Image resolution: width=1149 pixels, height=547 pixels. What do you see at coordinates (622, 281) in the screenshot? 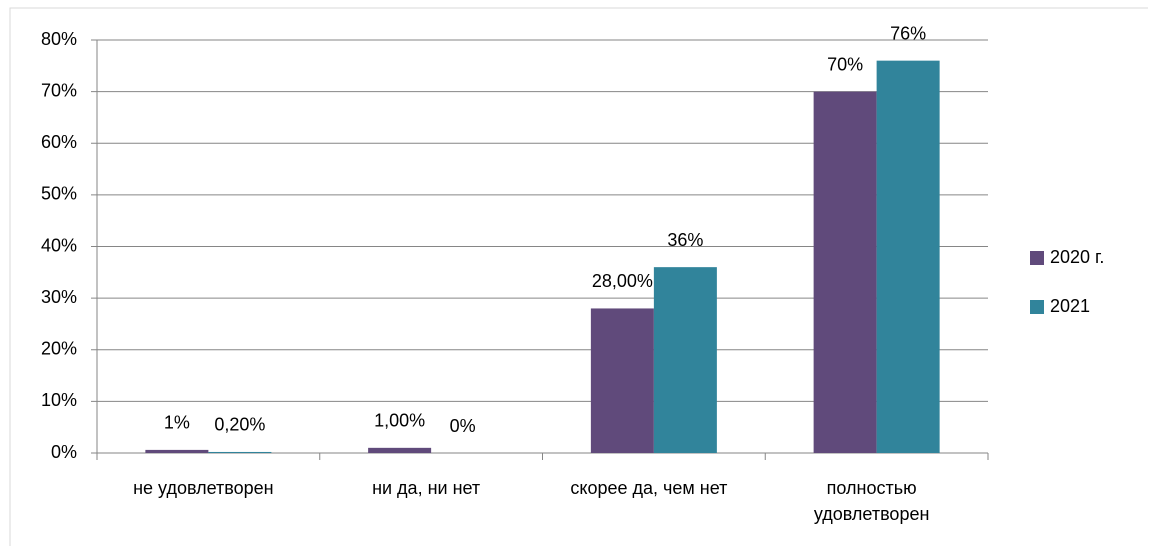
I see `data-label: 28,00%` at bounding box center [622, 281].